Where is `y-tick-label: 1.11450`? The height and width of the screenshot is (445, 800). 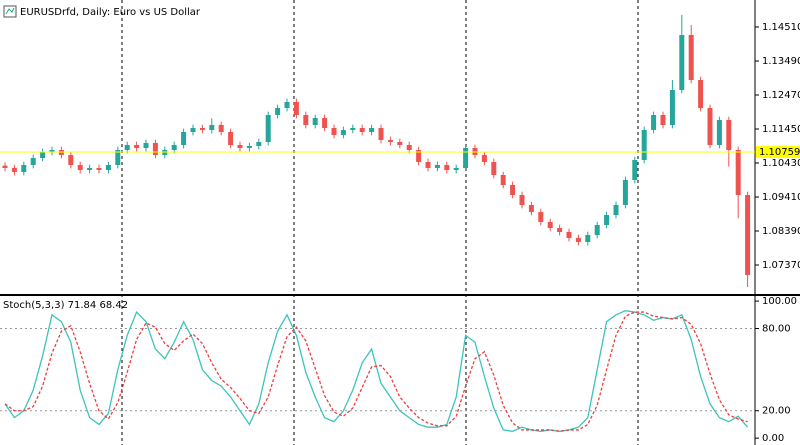
y-tick-label: 1.11450 is located at coordinates (781, 129).